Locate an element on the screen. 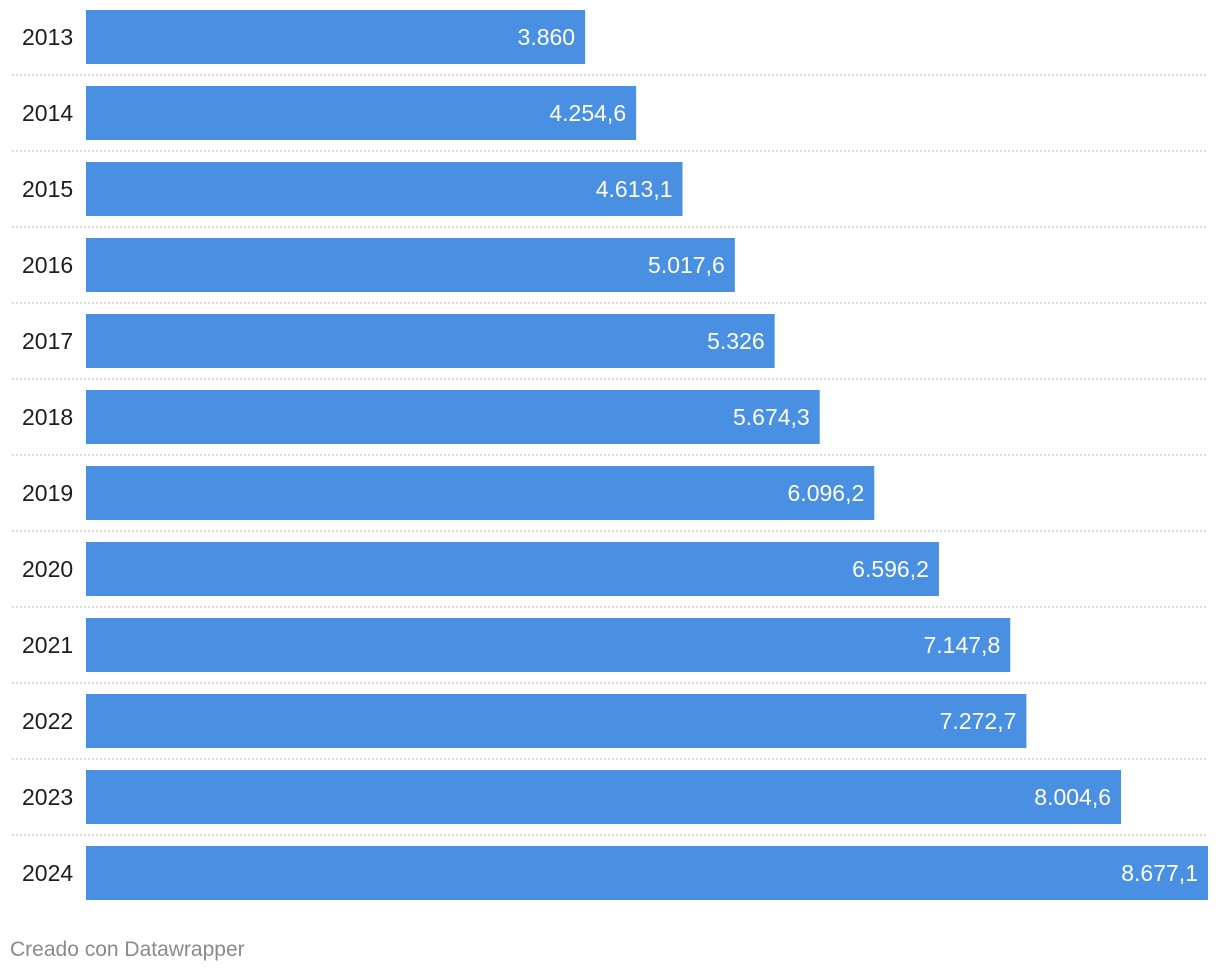 The width and height of the screenshot is (1220, 976). bar-row: 2020 6.596,2 is located at coordinates (480, 569).